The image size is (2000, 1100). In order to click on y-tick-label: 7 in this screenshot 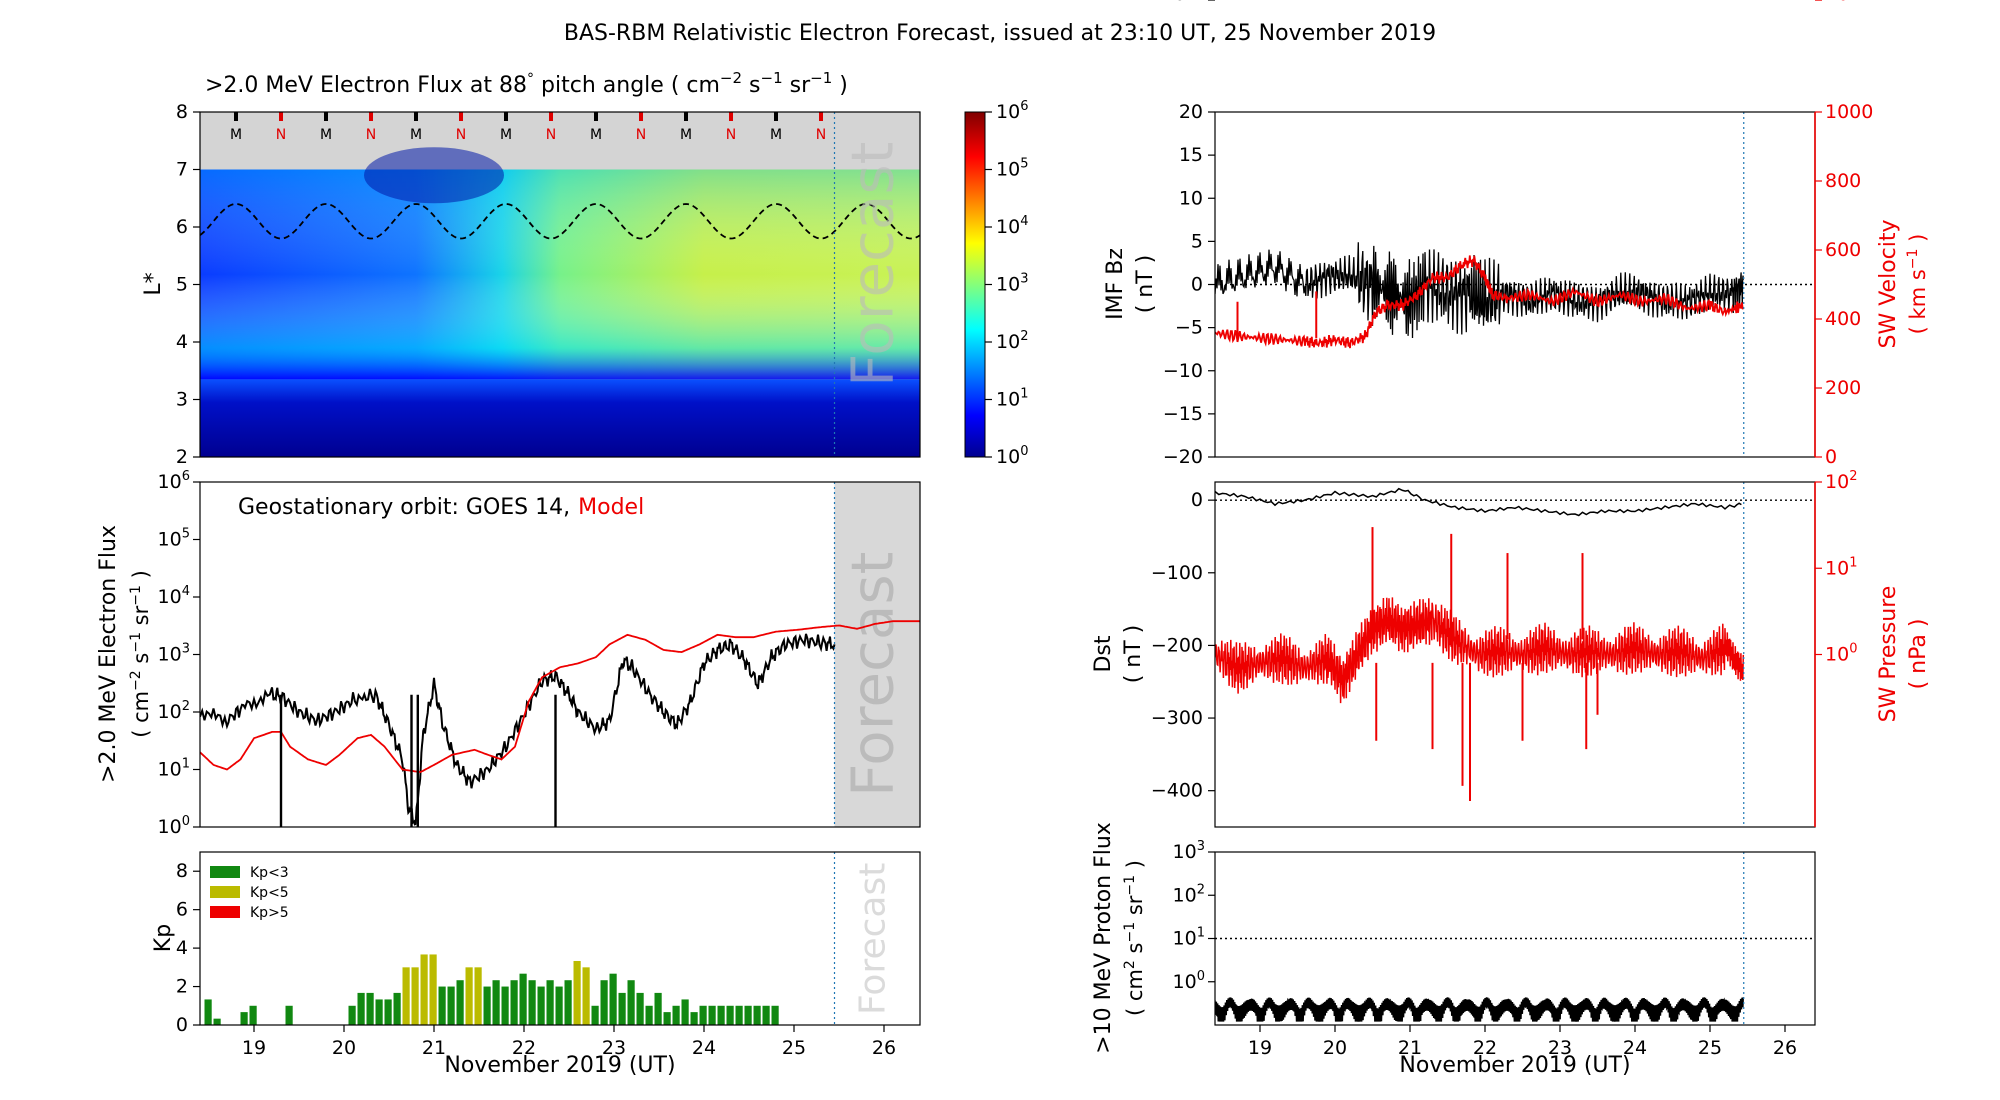, I will do `click(182, 170)`.